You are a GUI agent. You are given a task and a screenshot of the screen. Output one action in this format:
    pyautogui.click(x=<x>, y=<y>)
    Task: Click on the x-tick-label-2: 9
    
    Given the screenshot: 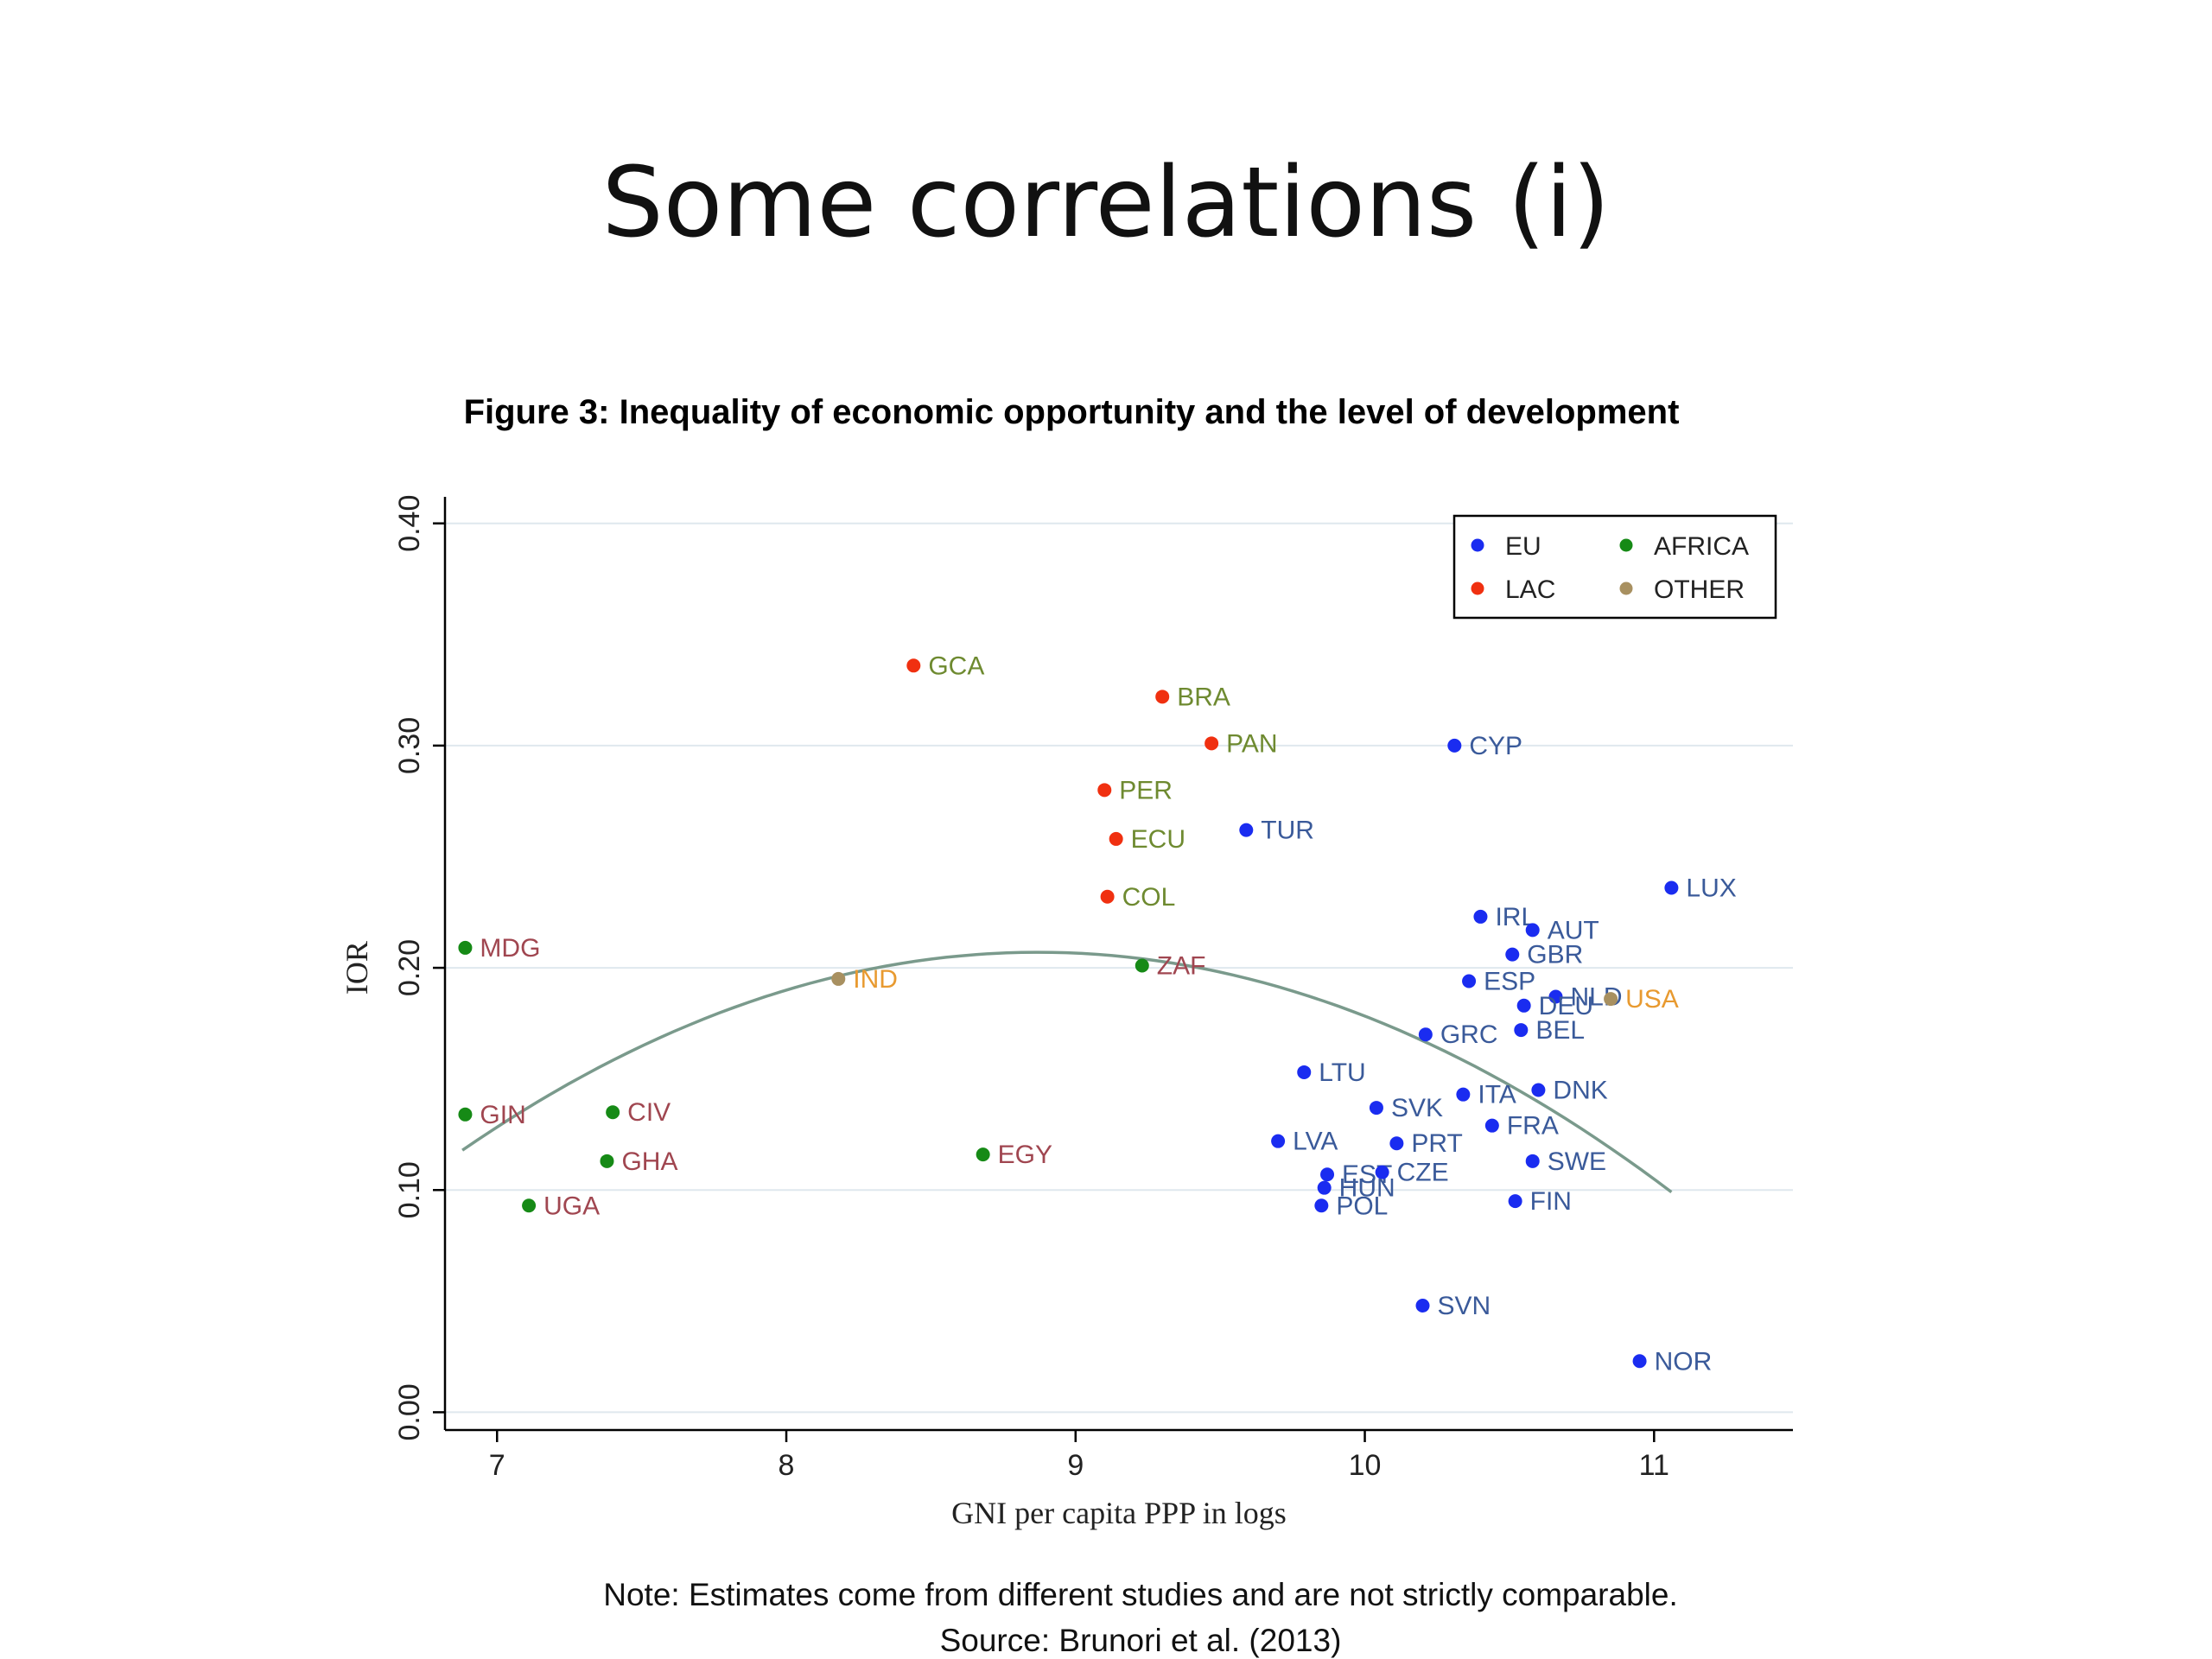 What is the action you would take?
    pyautogui.click(x=1075, y=1465)
    